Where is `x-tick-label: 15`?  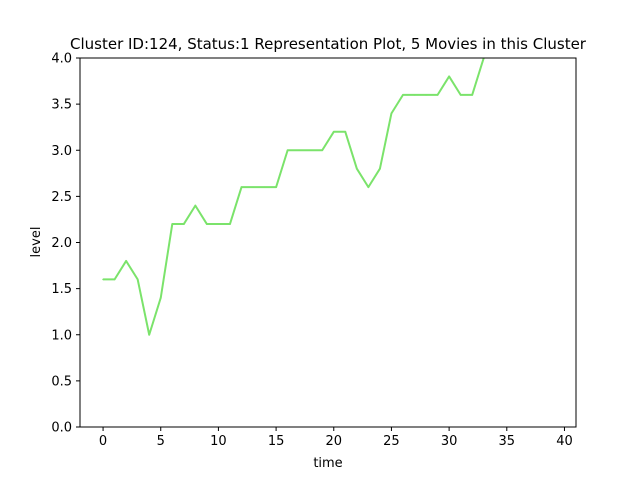
x-tick-label: 15 is located at coordinates (276, 441).